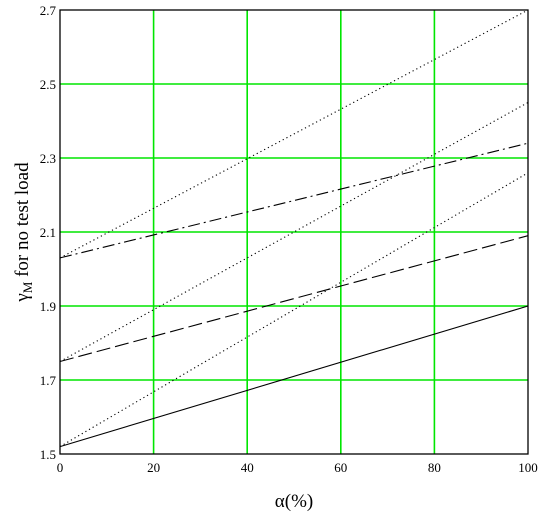 The width and height of the screenshot is (550, 525). I want to click on x-tick-label: 80, so click(434, 467).